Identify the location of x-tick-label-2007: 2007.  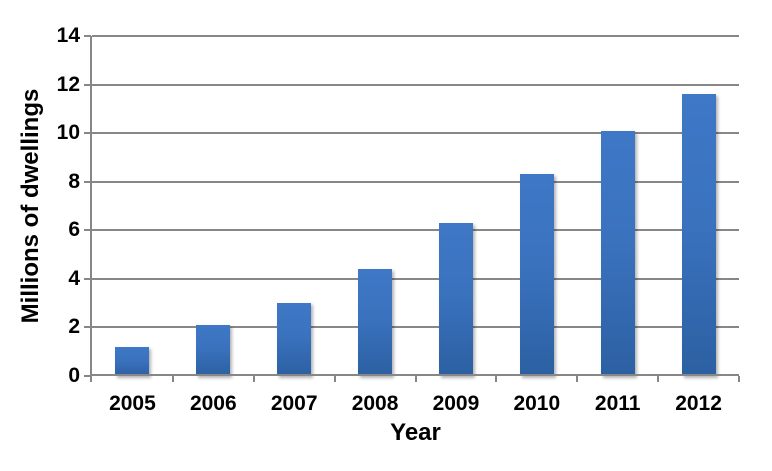
(294, 403).